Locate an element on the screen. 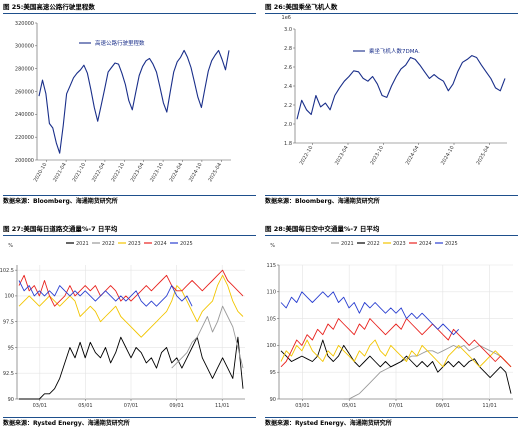 The image size is (521, 437). y-tick-label: 220000 is located at coordinates (24, 138).